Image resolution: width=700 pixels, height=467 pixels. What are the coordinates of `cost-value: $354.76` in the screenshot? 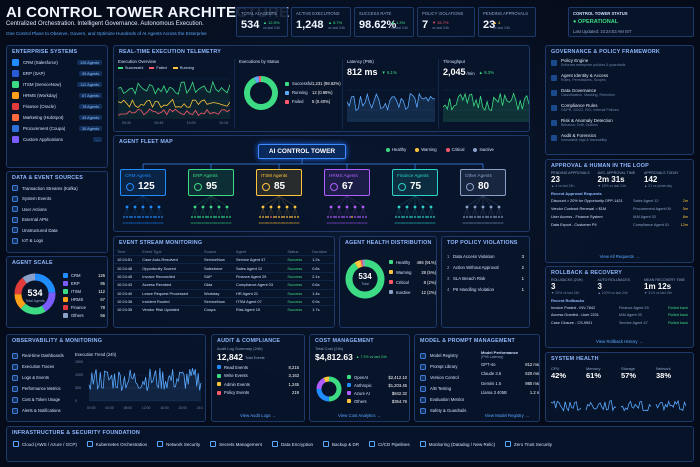 It's located at (399, 401).